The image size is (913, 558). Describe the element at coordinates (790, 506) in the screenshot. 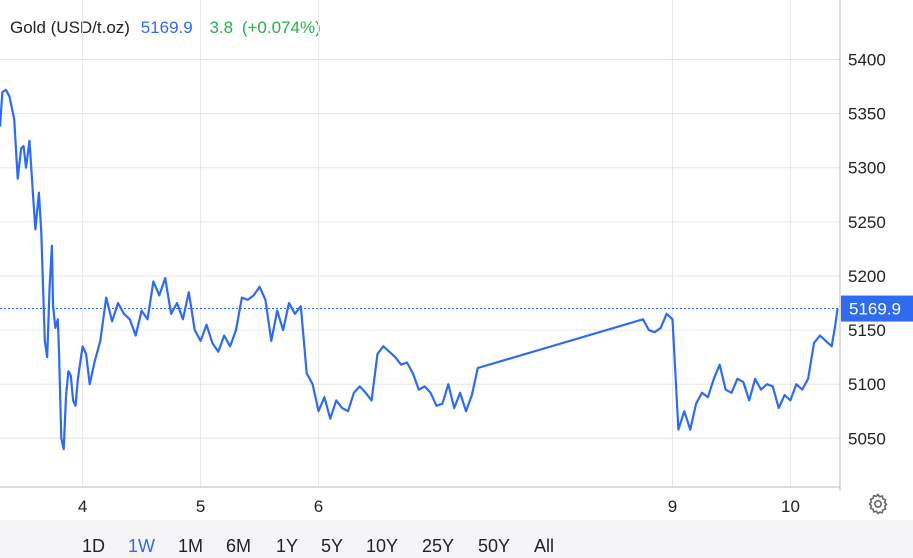

I see `x-tick-label: 10` at that location.